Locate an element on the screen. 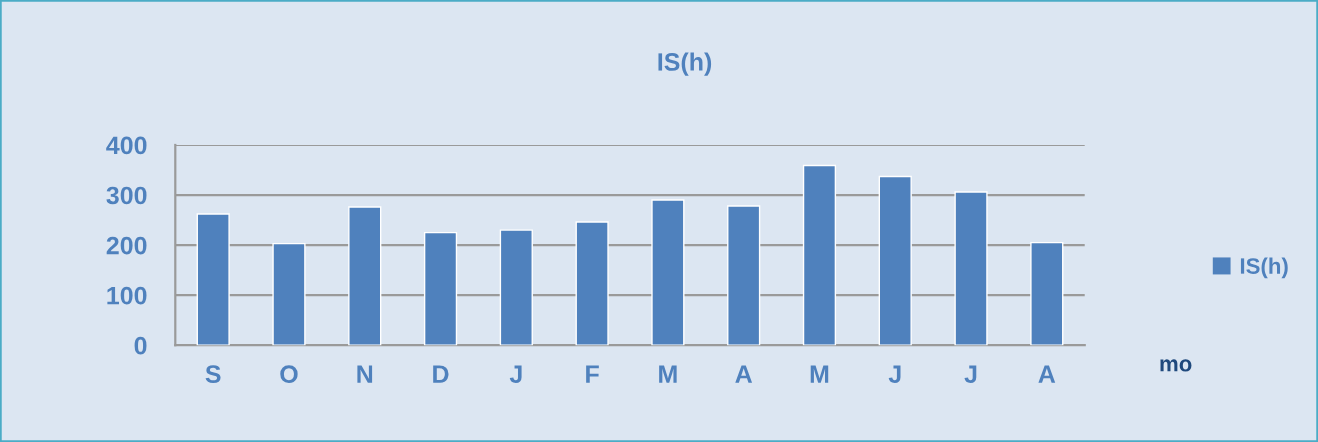 The image size is (1318, 442). y-tick-label: 200 is located at coordinates (126, 245).